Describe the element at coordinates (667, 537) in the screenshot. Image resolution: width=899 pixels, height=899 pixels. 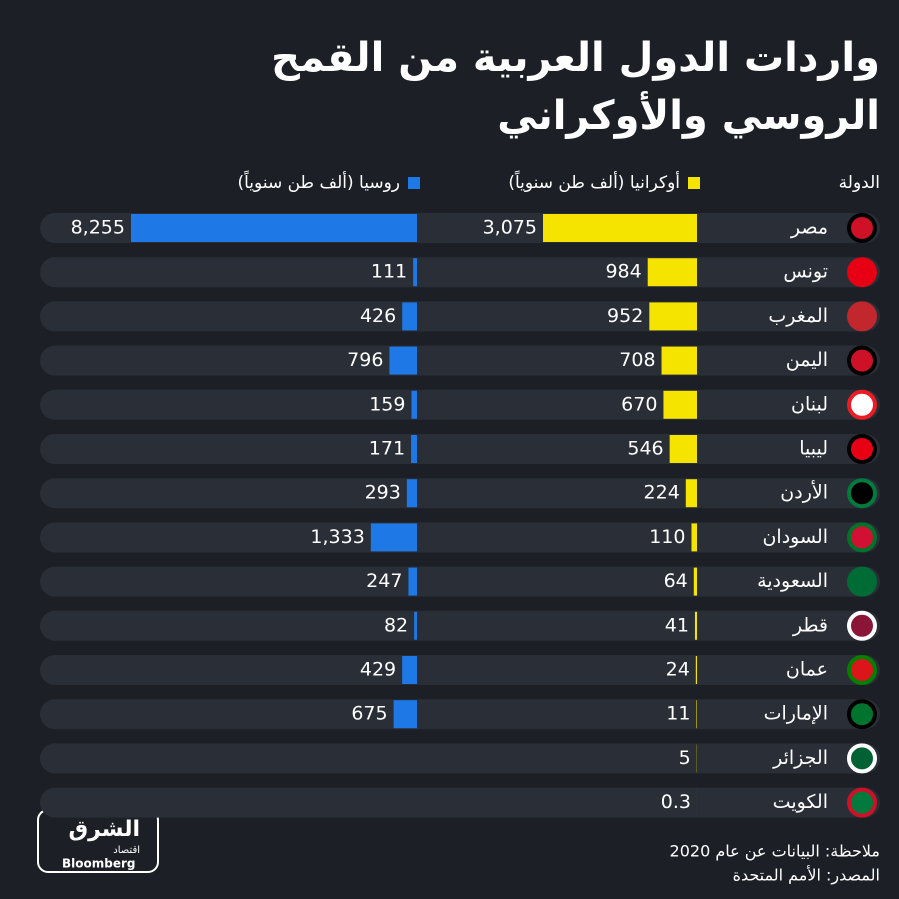
I see `value-label: 110` at that location.